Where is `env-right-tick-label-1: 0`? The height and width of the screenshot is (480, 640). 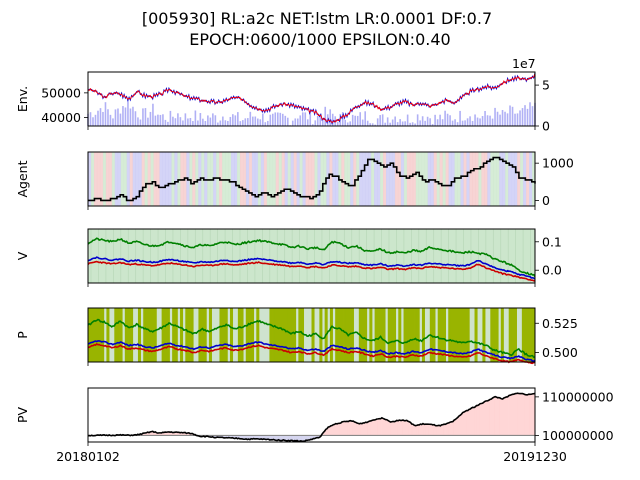
env-right-tick-label-1: 0 is located at coordinates (546, 126).